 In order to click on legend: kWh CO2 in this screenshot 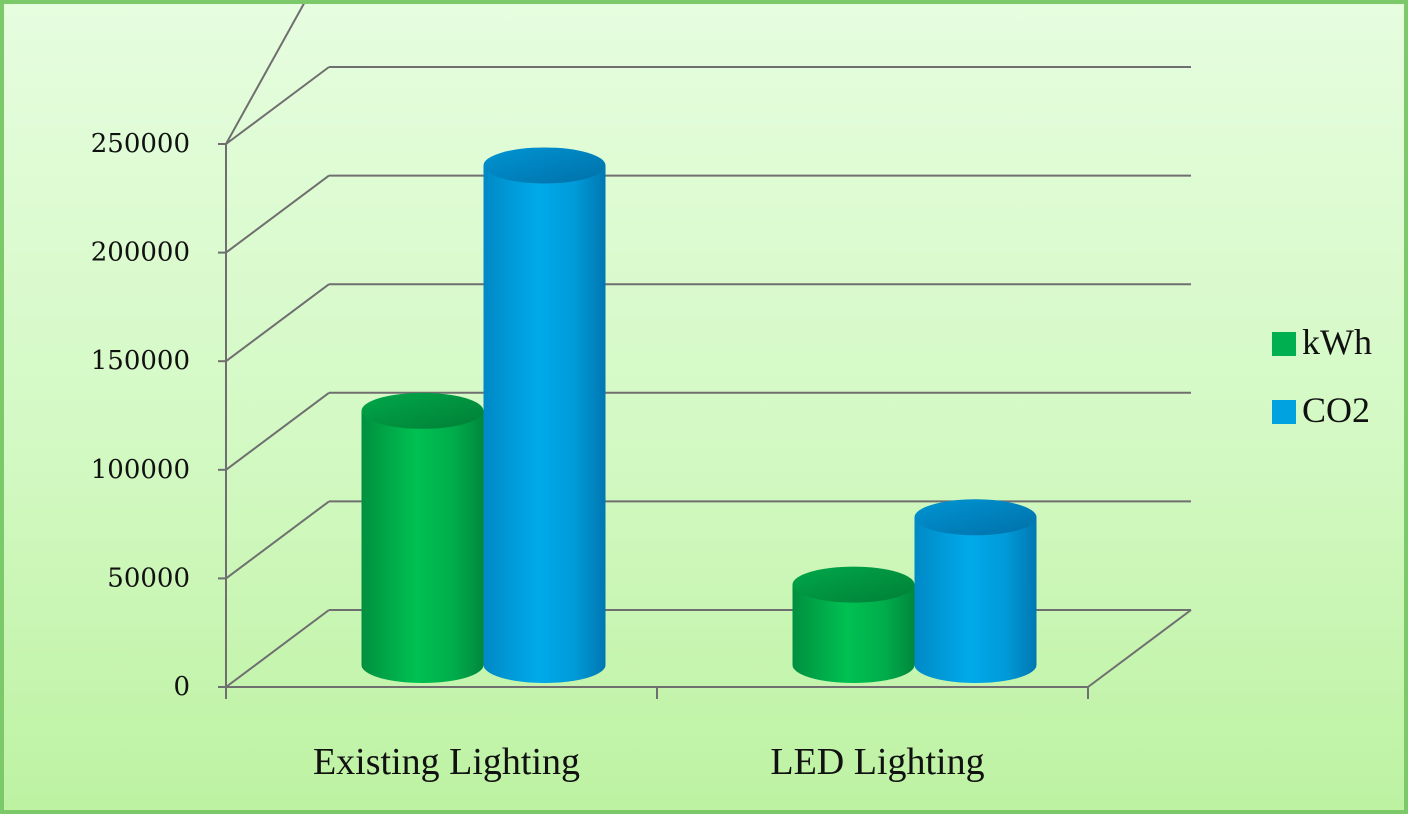, I will do `click(1322, 376)`.